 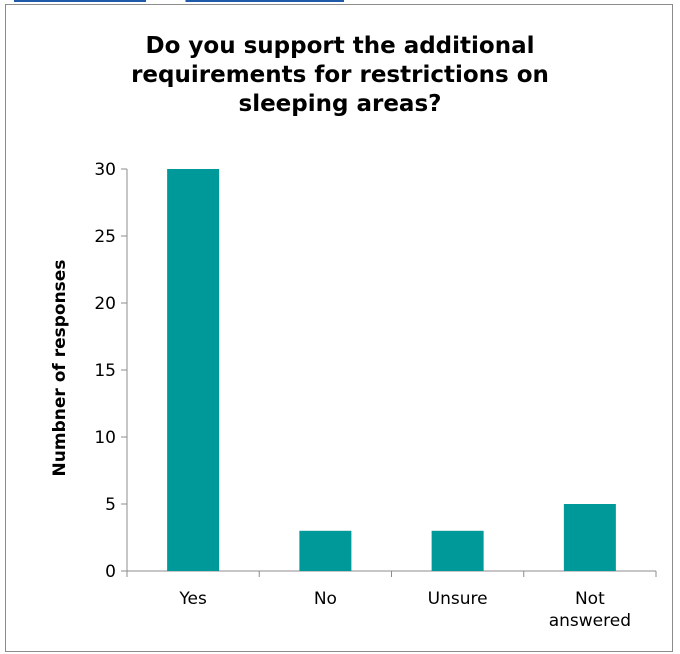 I want to click on y-tick-label: 10, so click(x=105, y=438).